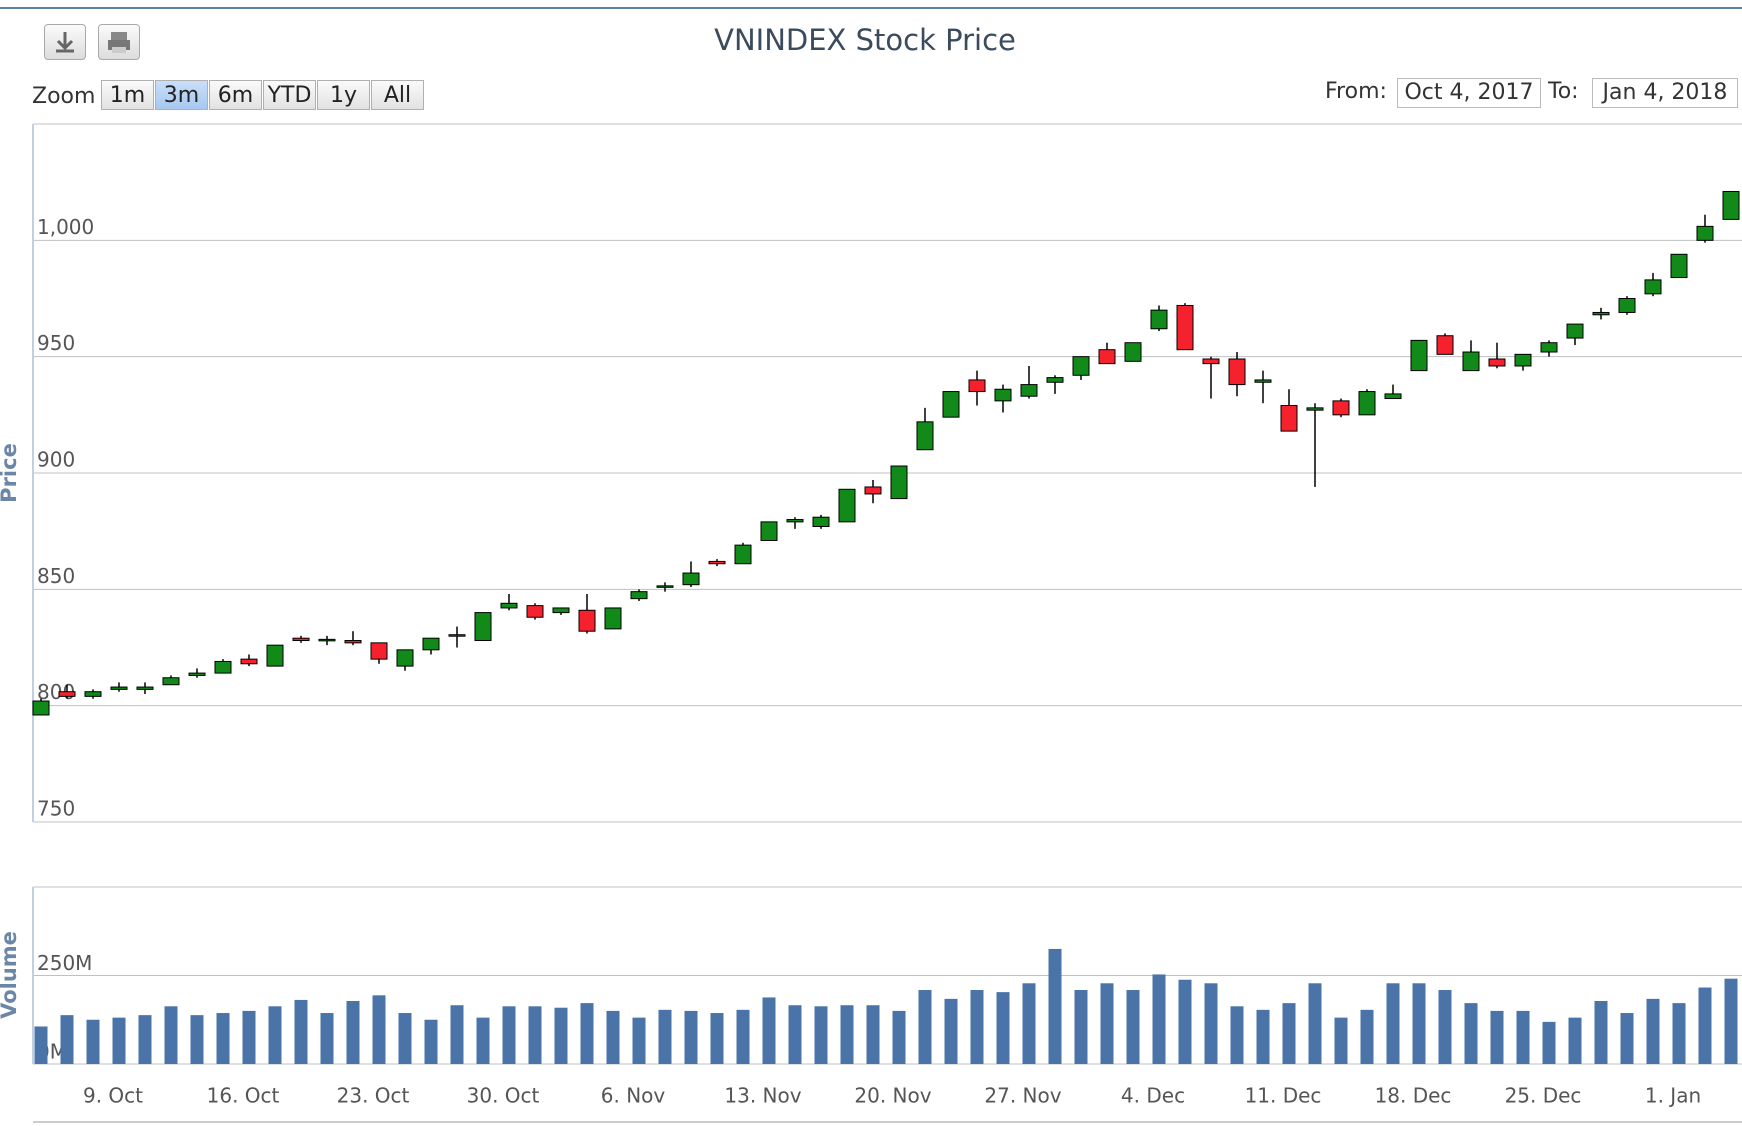 The width and height of the screenshot is (1742, 1126). What do you see at coordinates (56, 343) in the screenshot?
I see `y-tick-label: 950` at bounding box center [56, 343].